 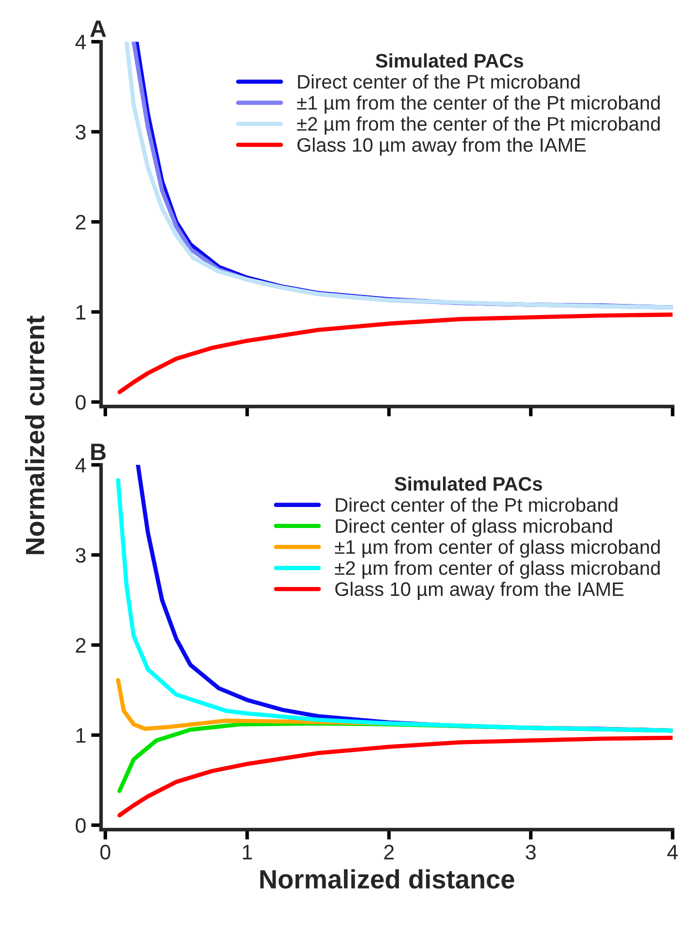 What do you see at coordinates (98, 452) in the screenshot?
I see `chart-title: B` at bounding box center [98, 452].